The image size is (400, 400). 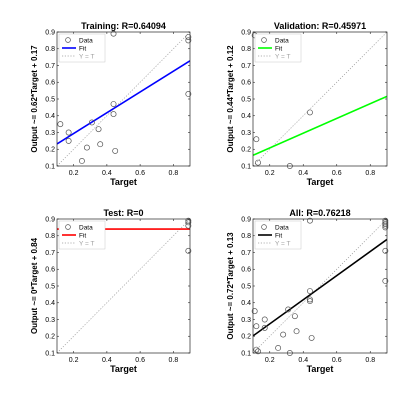 I want to click on y-axis-label: Output ~= 0.62*Target + 0.17, so click(x=34, y=99).